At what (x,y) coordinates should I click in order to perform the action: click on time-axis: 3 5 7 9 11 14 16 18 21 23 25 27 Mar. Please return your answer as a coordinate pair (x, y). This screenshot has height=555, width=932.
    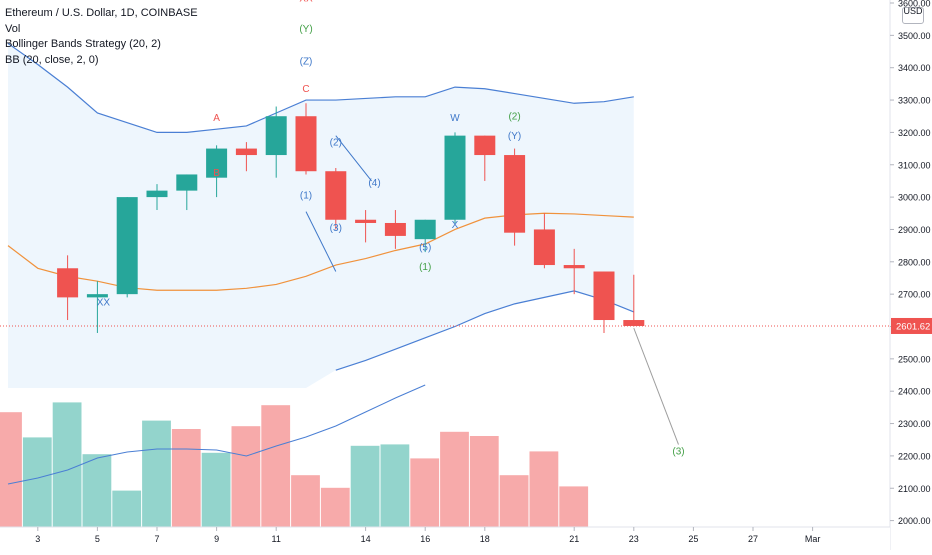
    Looking at the image, I should click on (445, 538).